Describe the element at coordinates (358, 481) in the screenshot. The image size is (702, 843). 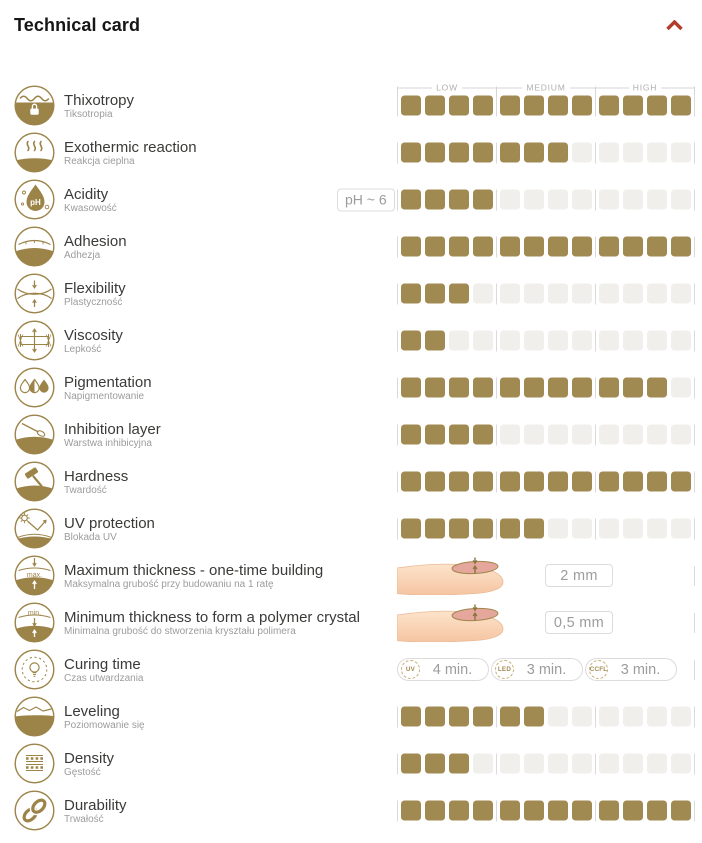
I see `row-hardness: Hardness Twardość` at that location.